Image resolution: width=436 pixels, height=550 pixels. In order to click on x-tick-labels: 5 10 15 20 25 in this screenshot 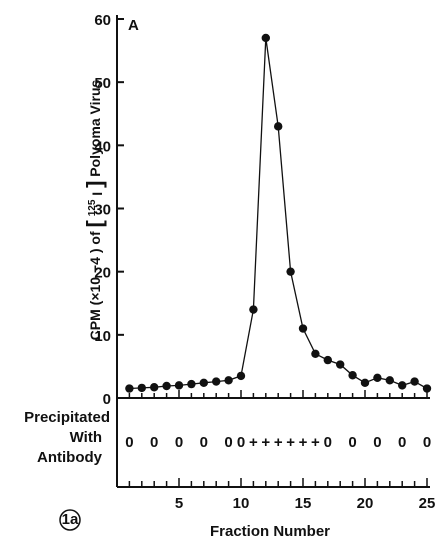, I will do `click(305, 503)`.